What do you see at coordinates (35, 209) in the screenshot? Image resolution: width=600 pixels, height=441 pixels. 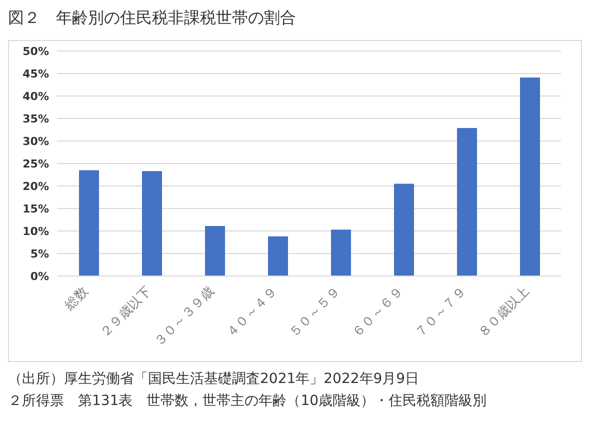 I see `y-tick-label: 15%` at bounding box center [35, 209].